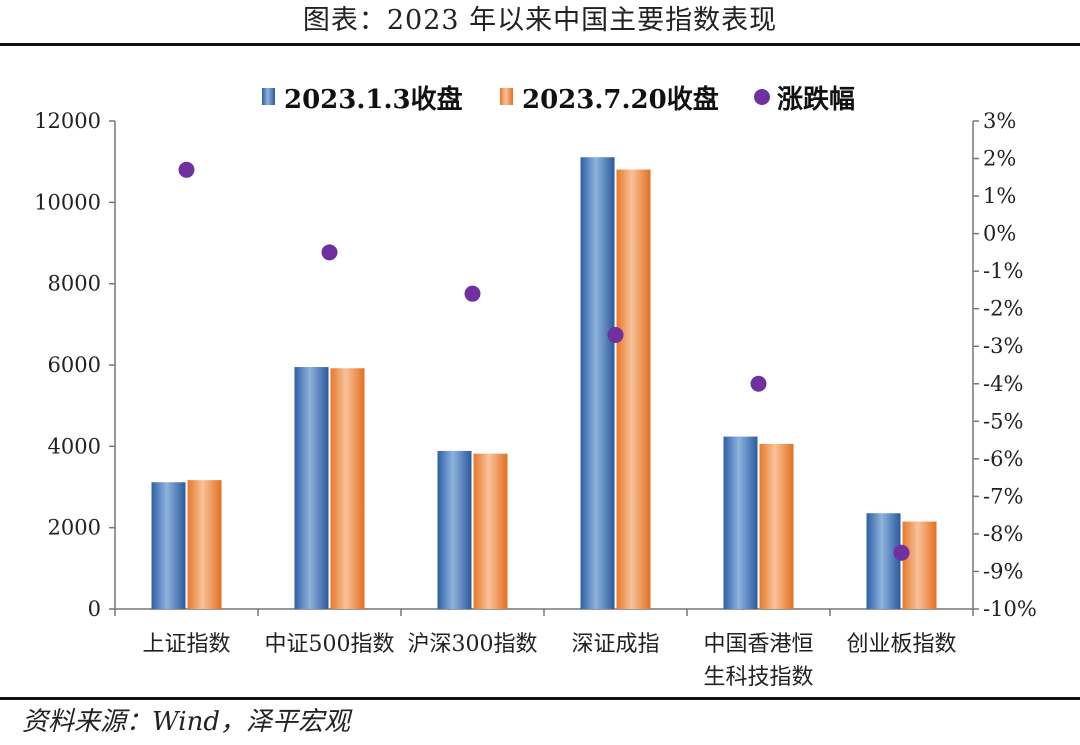  Describe the element at coordinates (1003, 459) in the screenshot. I see `right-tick-label: -6%` at that location.